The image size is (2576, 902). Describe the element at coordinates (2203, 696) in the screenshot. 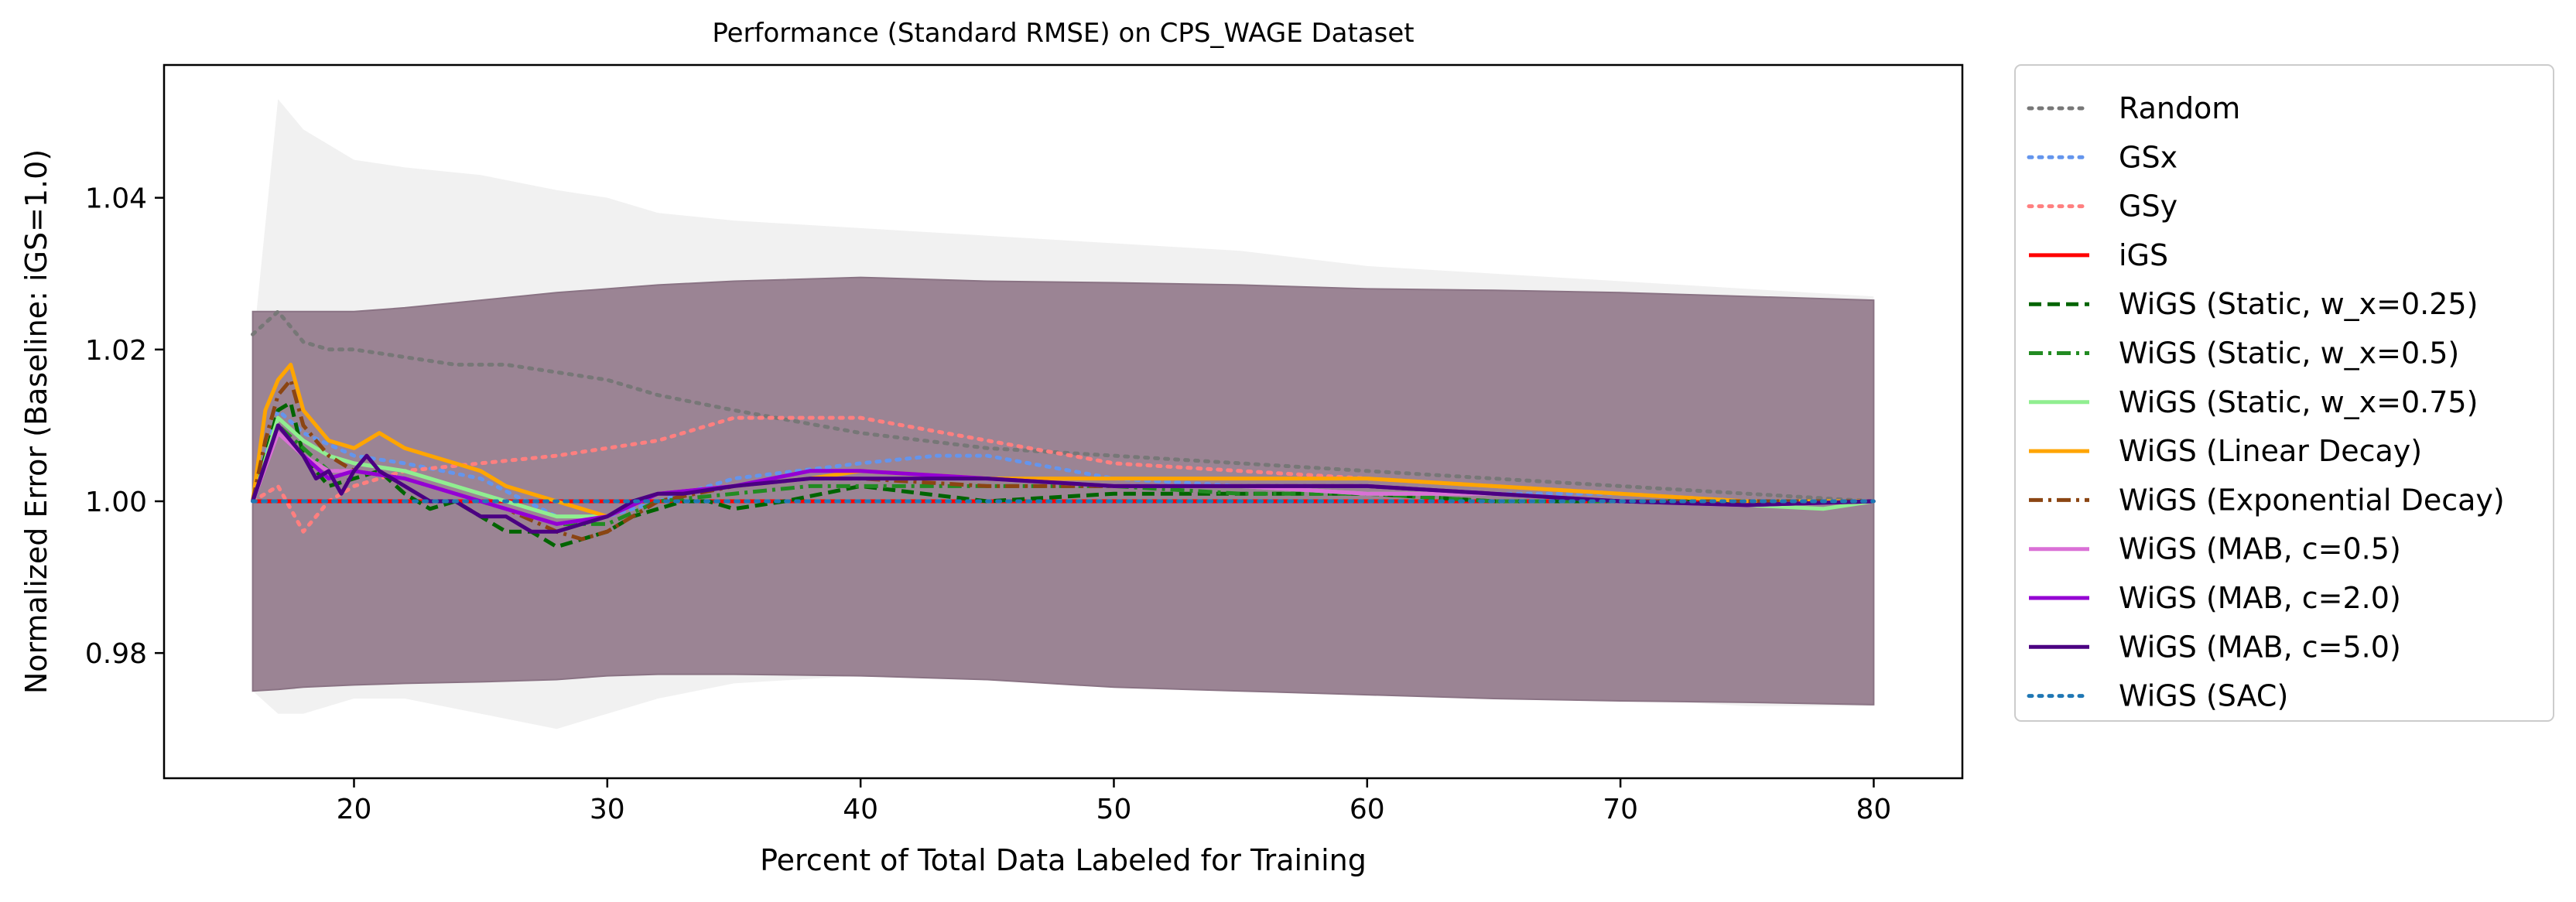

I see `legend-label-12: WiGS (SAC)` at that location.